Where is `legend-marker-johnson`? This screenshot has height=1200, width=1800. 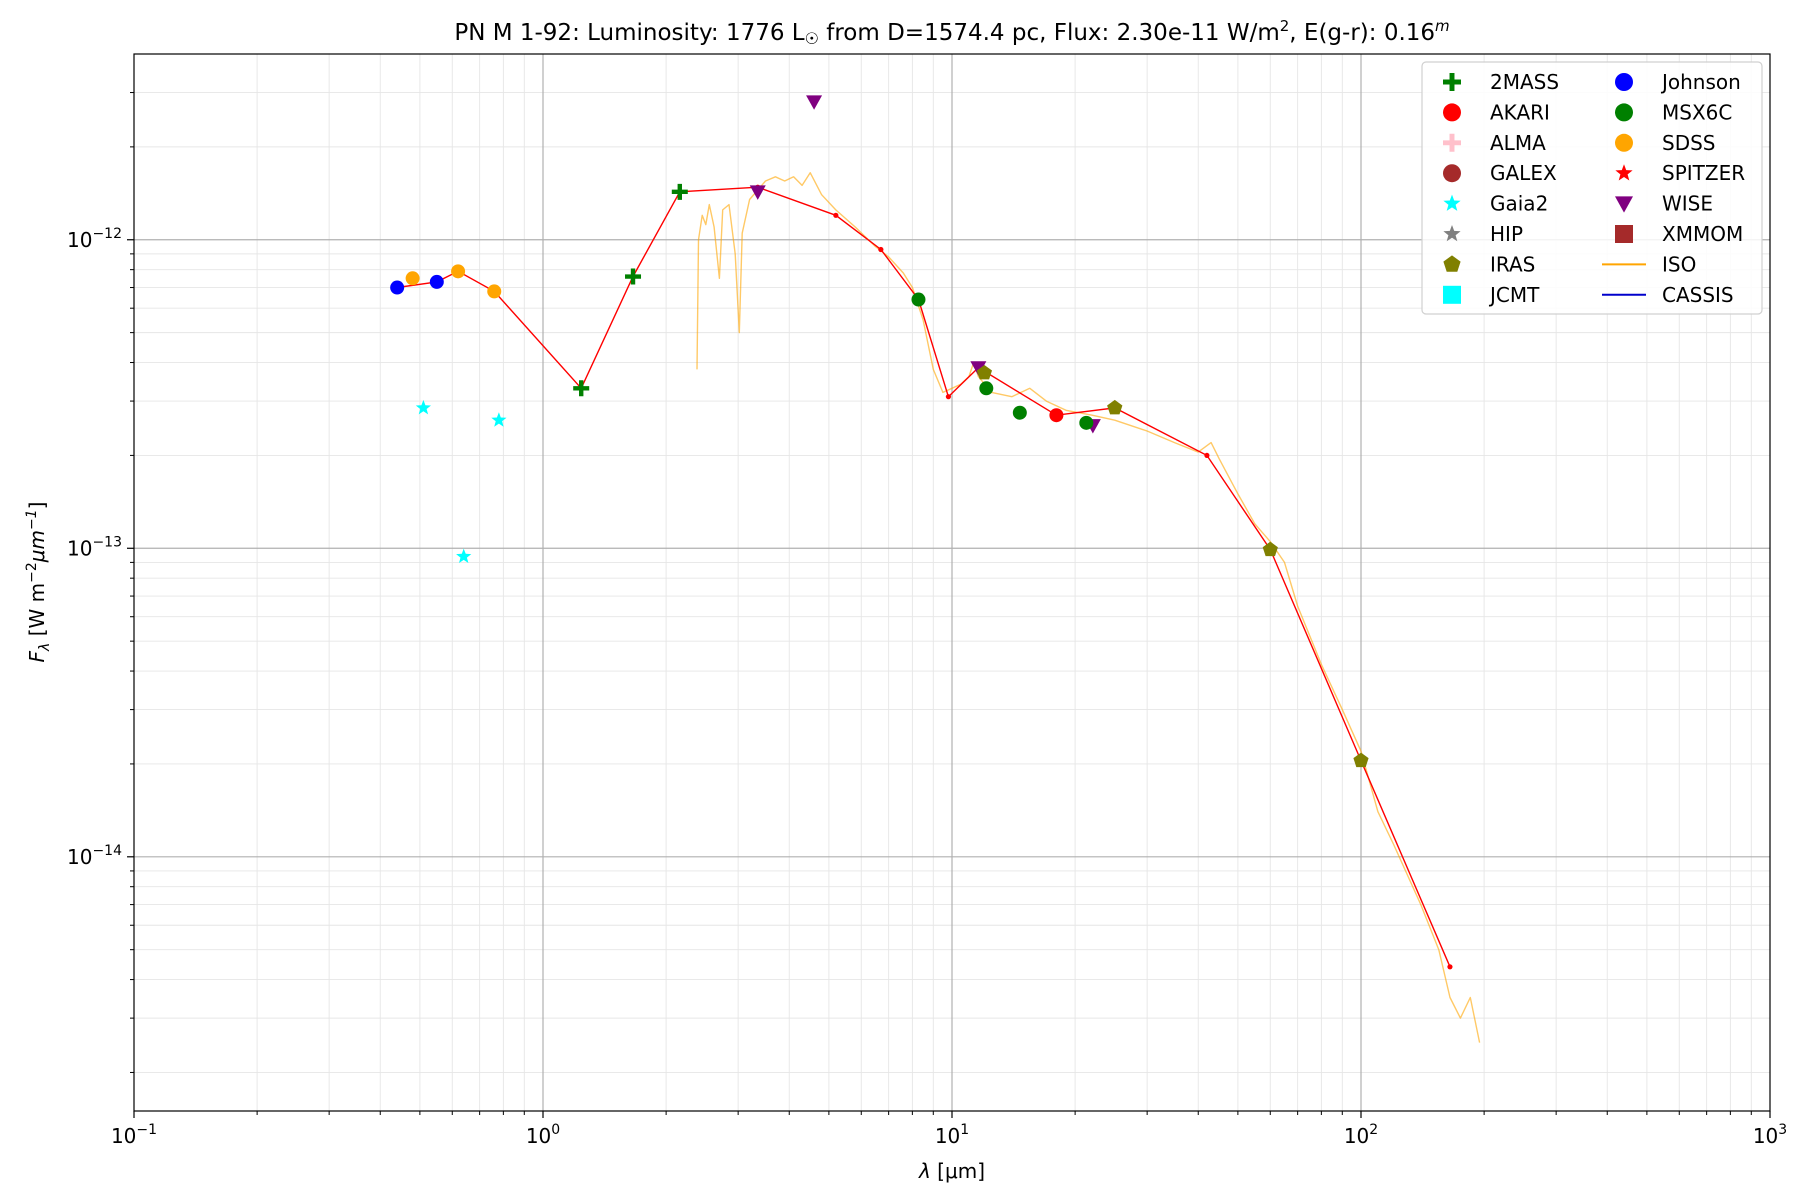 legend-marker-johnson is located at coordinates (1624, 82).